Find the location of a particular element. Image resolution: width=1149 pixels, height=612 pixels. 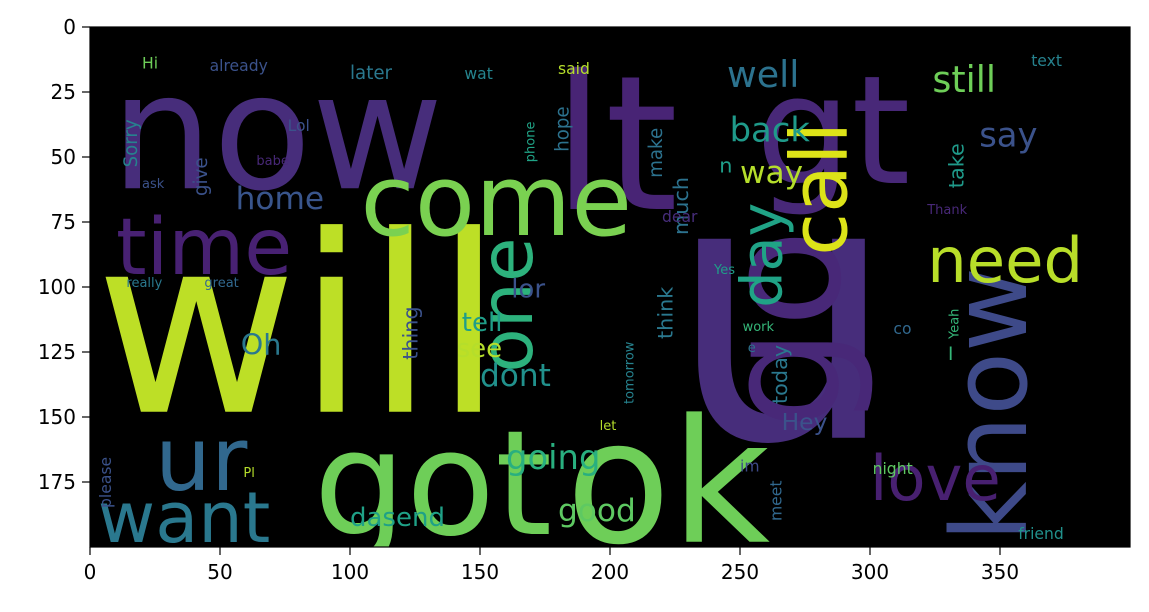

y-tick-label: 150 is located at coordinates (57, 417).